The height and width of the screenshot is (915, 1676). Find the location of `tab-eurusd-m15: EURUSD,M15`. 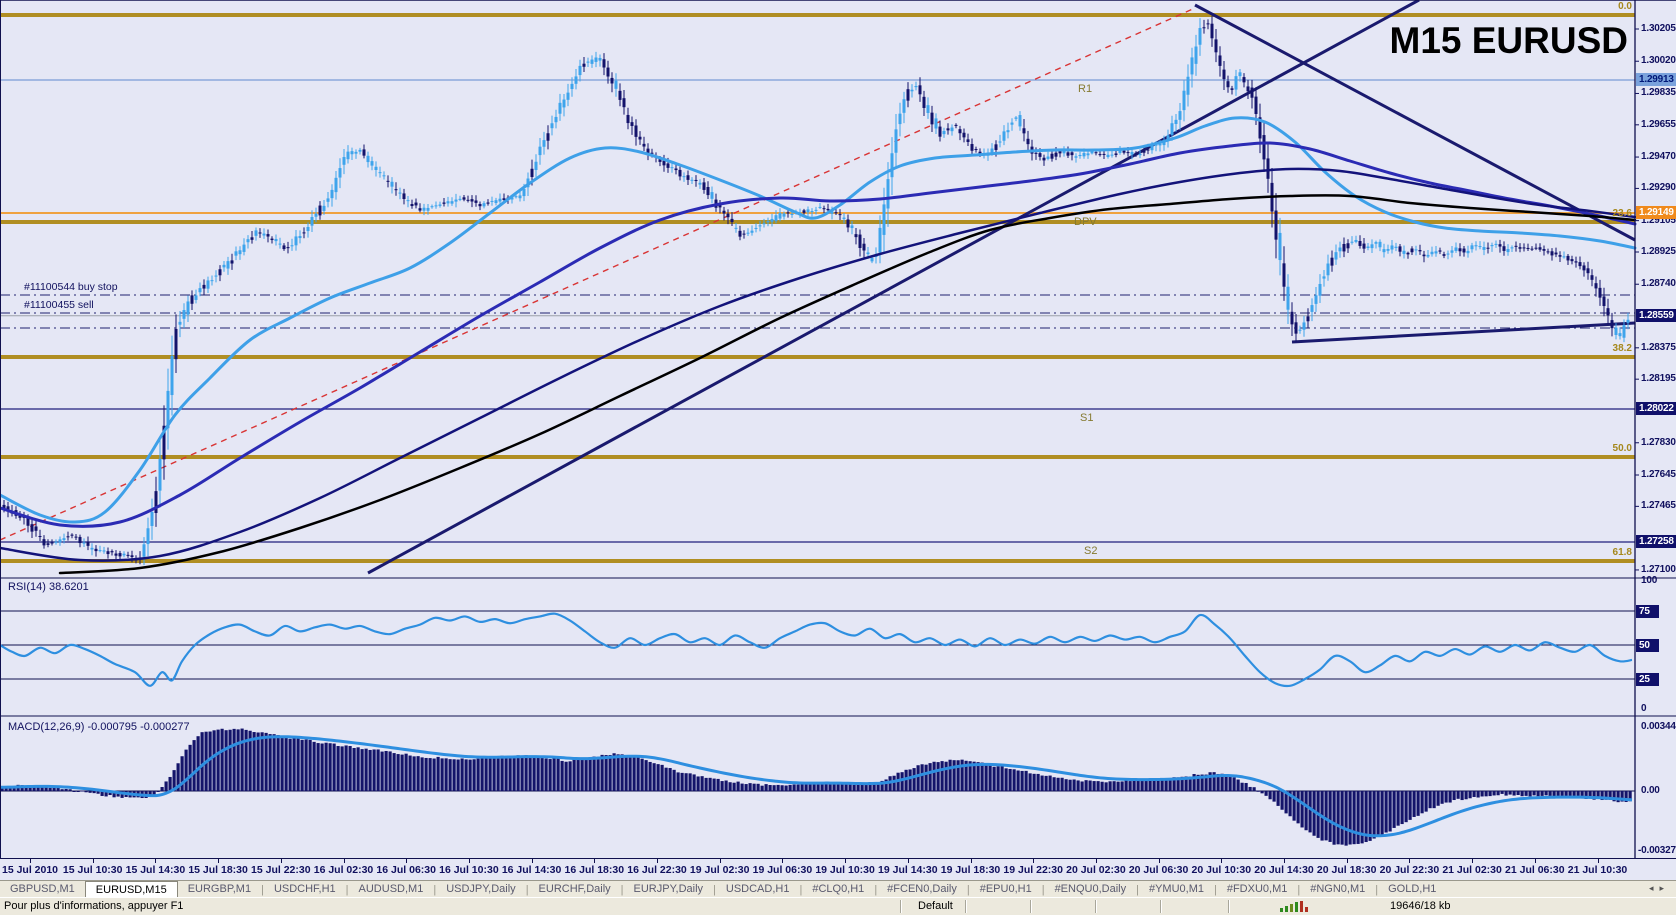

tab-eurusd-m15: EURUSD,M15 is located at coordinates (131, 889).